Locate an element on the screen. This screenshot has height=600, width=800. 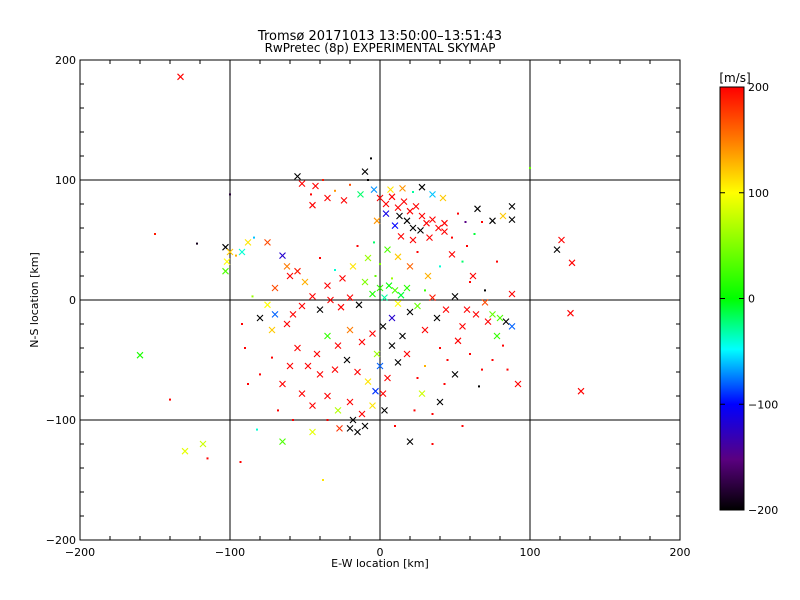
y-tick-label: 200 is located at coordinates (65, 60).